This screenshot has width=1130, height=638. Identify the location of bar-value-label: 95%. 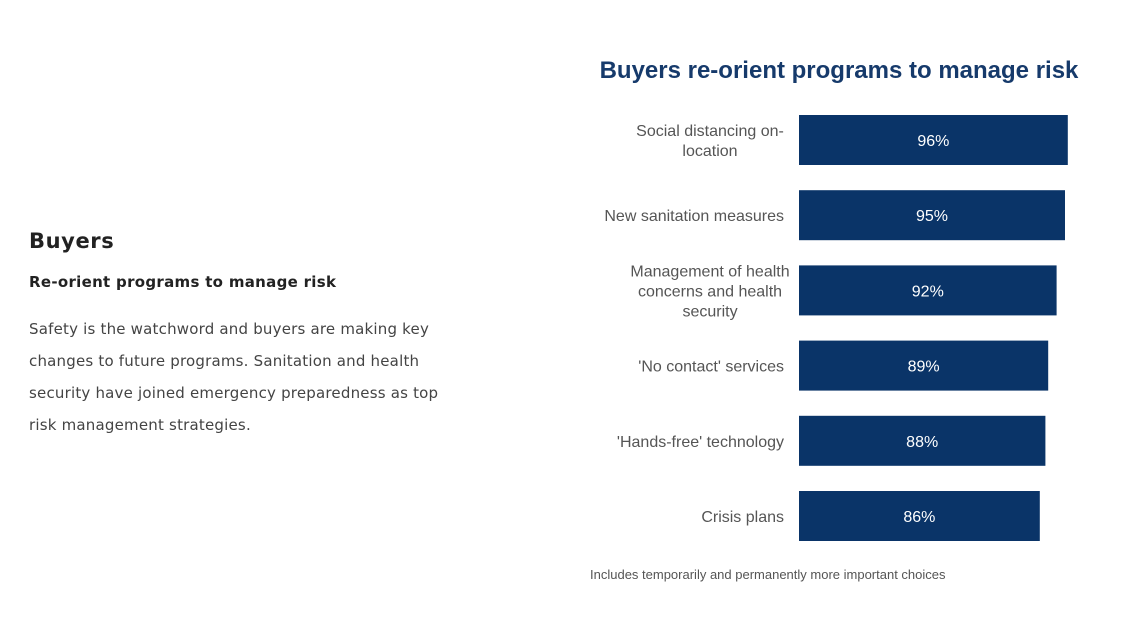
(932, 216).